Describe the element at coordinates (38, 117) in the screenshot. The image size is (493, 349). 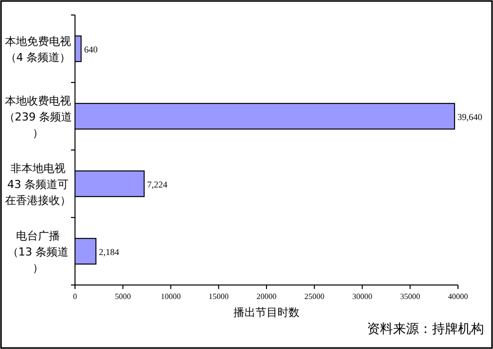
I see `y-tick-label: 本地收费电视（239 条频道）` at that location.